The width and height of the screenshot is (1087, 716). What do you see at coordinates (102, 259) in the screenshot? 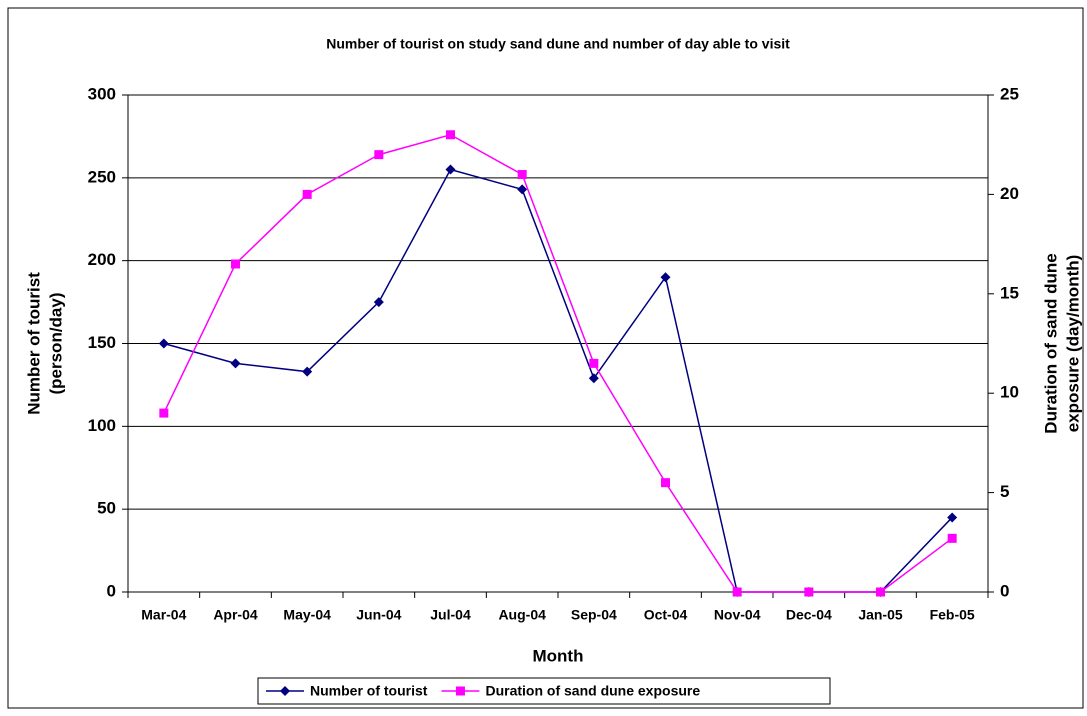
I see `y-tick-label: 200` at bounding box center [102, 259].